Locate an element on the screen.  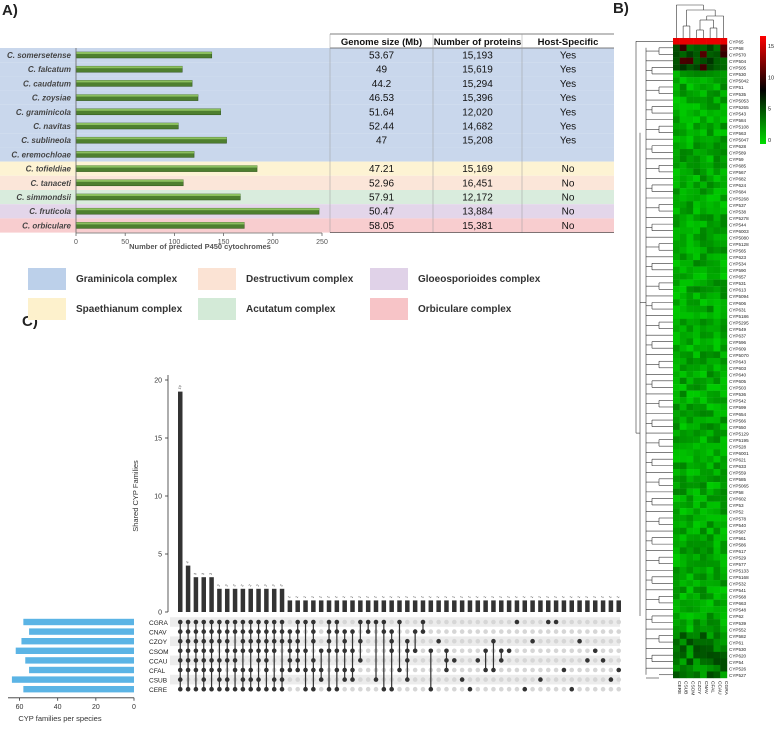
panel-label-a: A) is located at coordinates (10, 10).